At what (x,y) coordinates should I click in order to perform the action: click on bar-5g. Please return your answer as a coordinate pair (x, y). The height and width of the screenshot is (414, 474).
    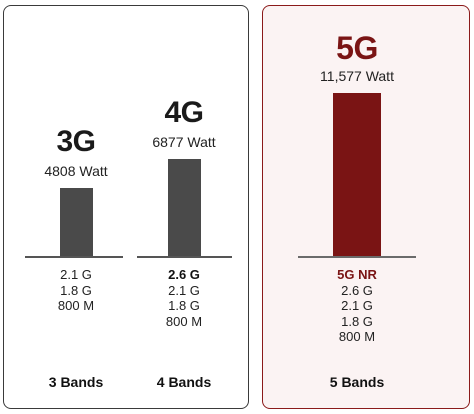
    Looking at the image, I should click on (357, 174).